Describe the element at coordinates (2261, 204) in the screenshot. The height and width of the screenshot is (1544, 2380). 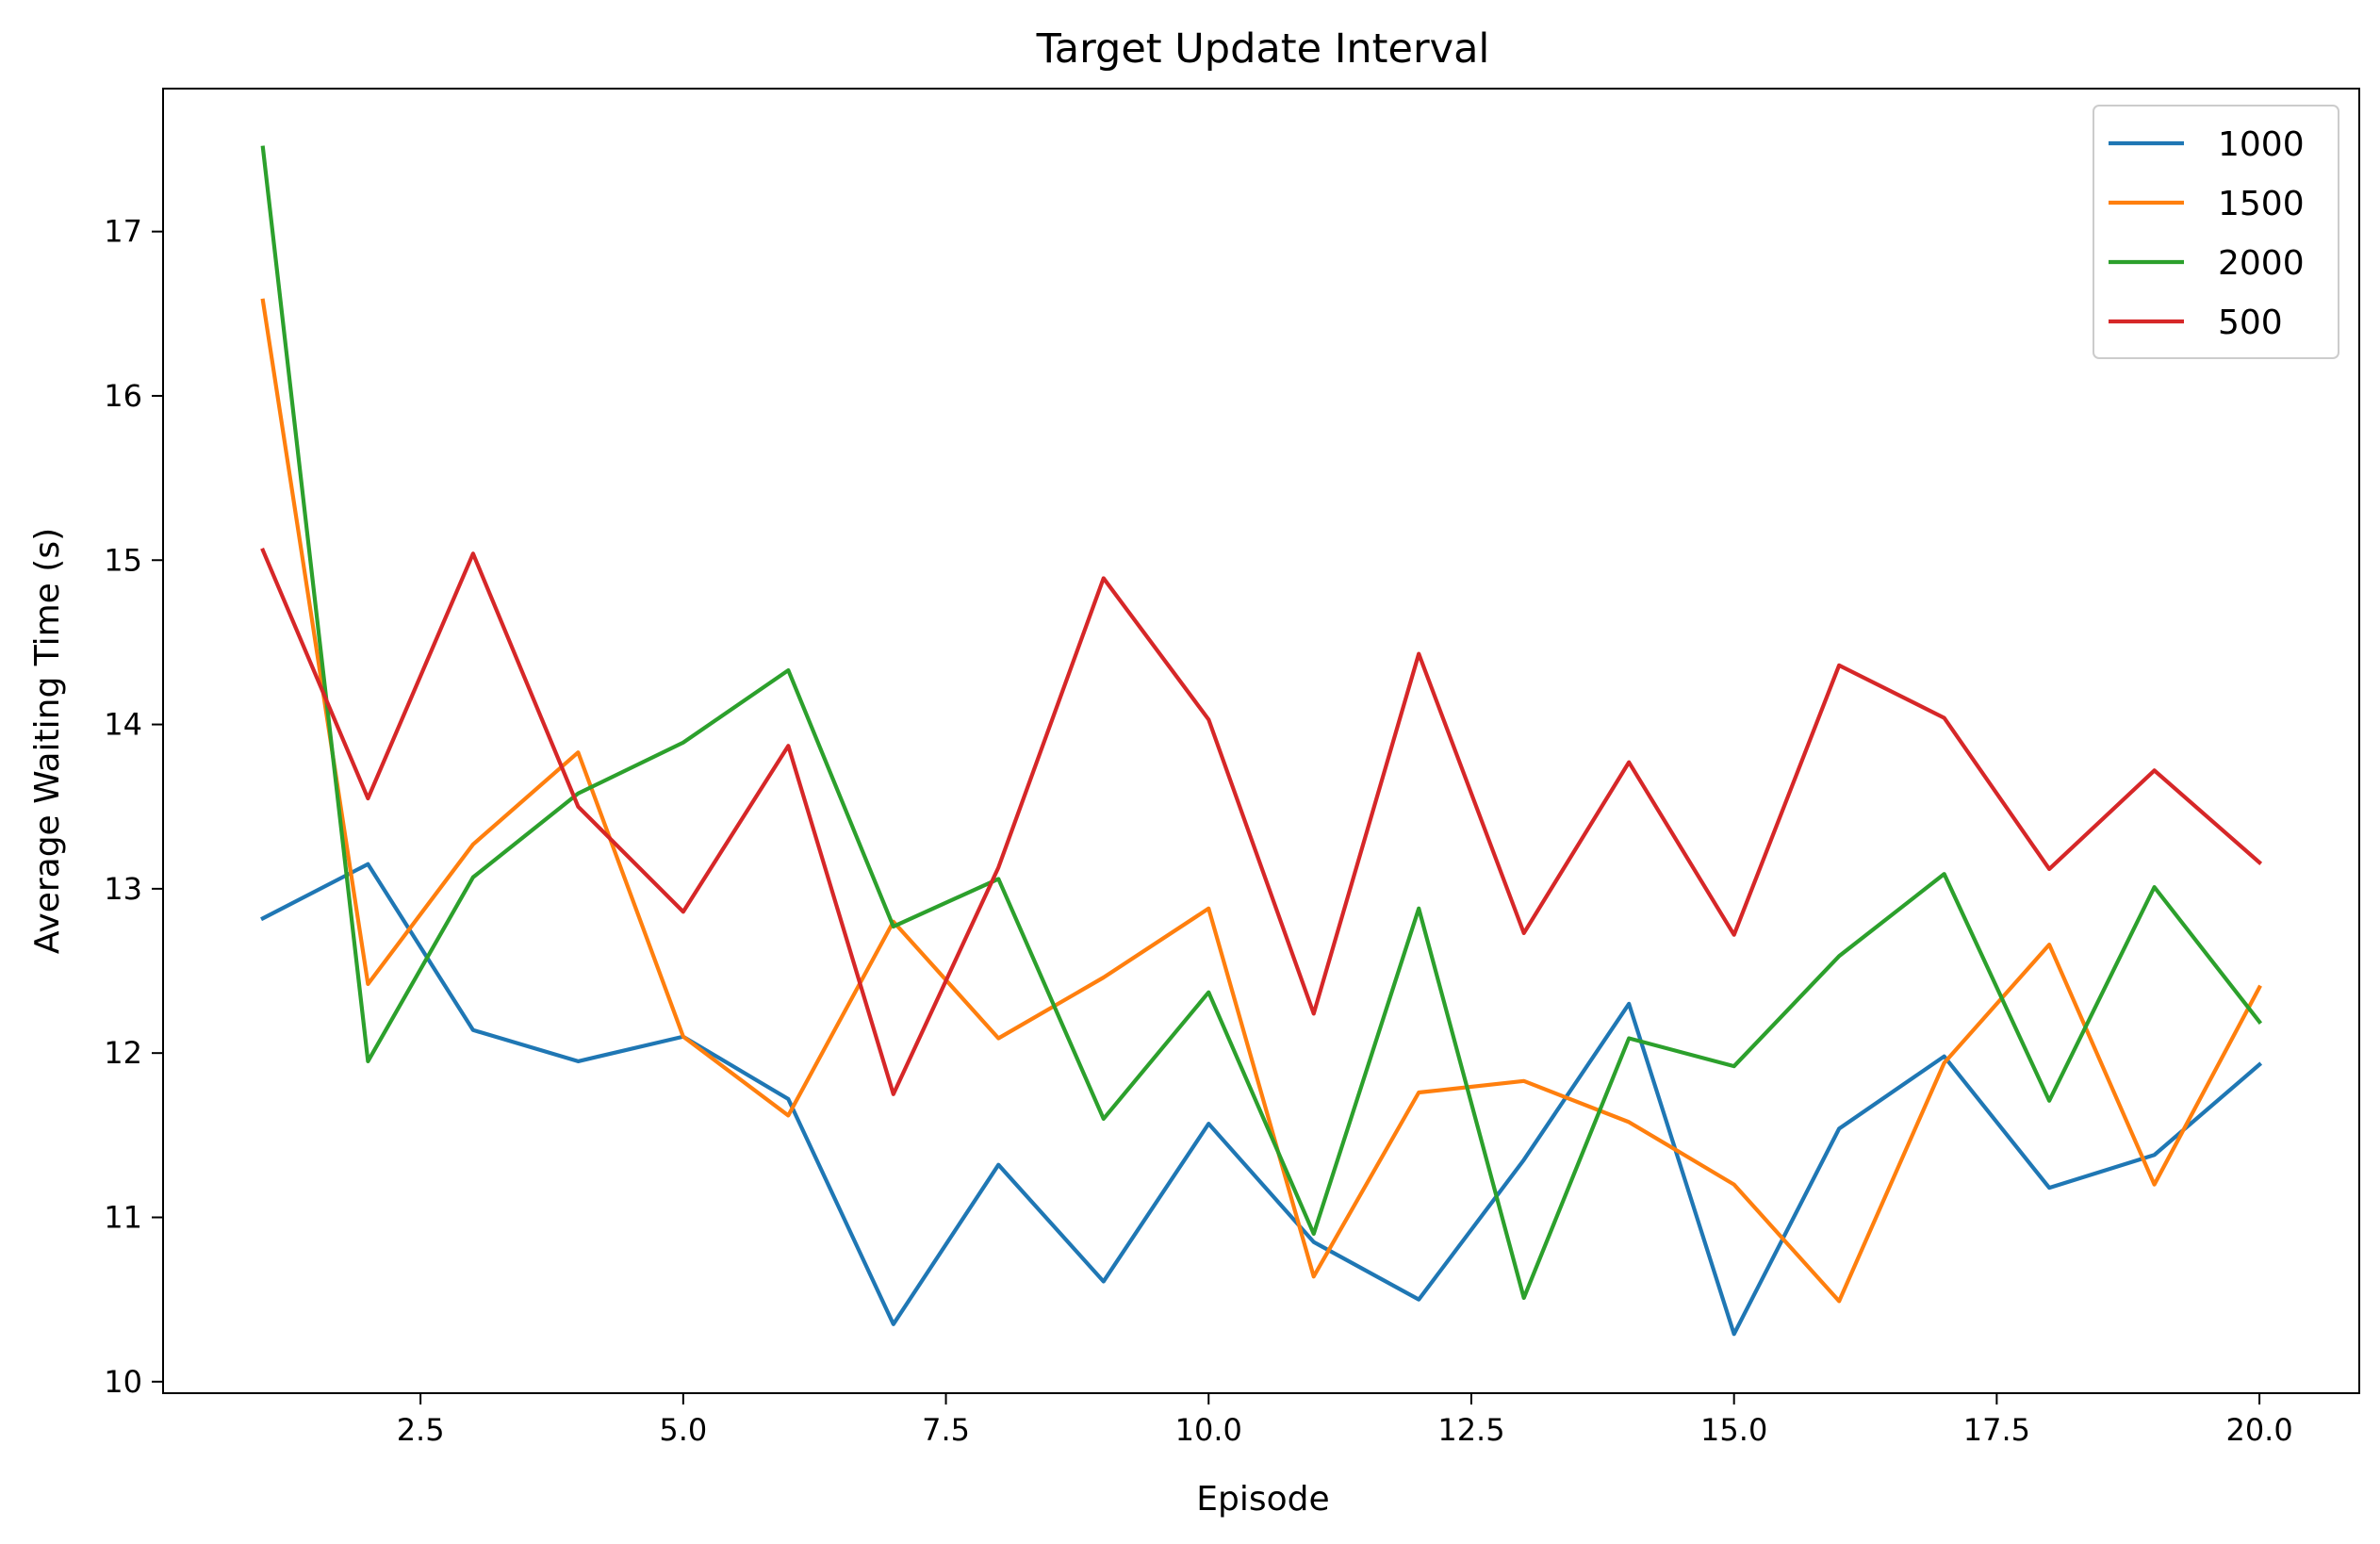
I see `legend-label-1500: 1500` at that location.